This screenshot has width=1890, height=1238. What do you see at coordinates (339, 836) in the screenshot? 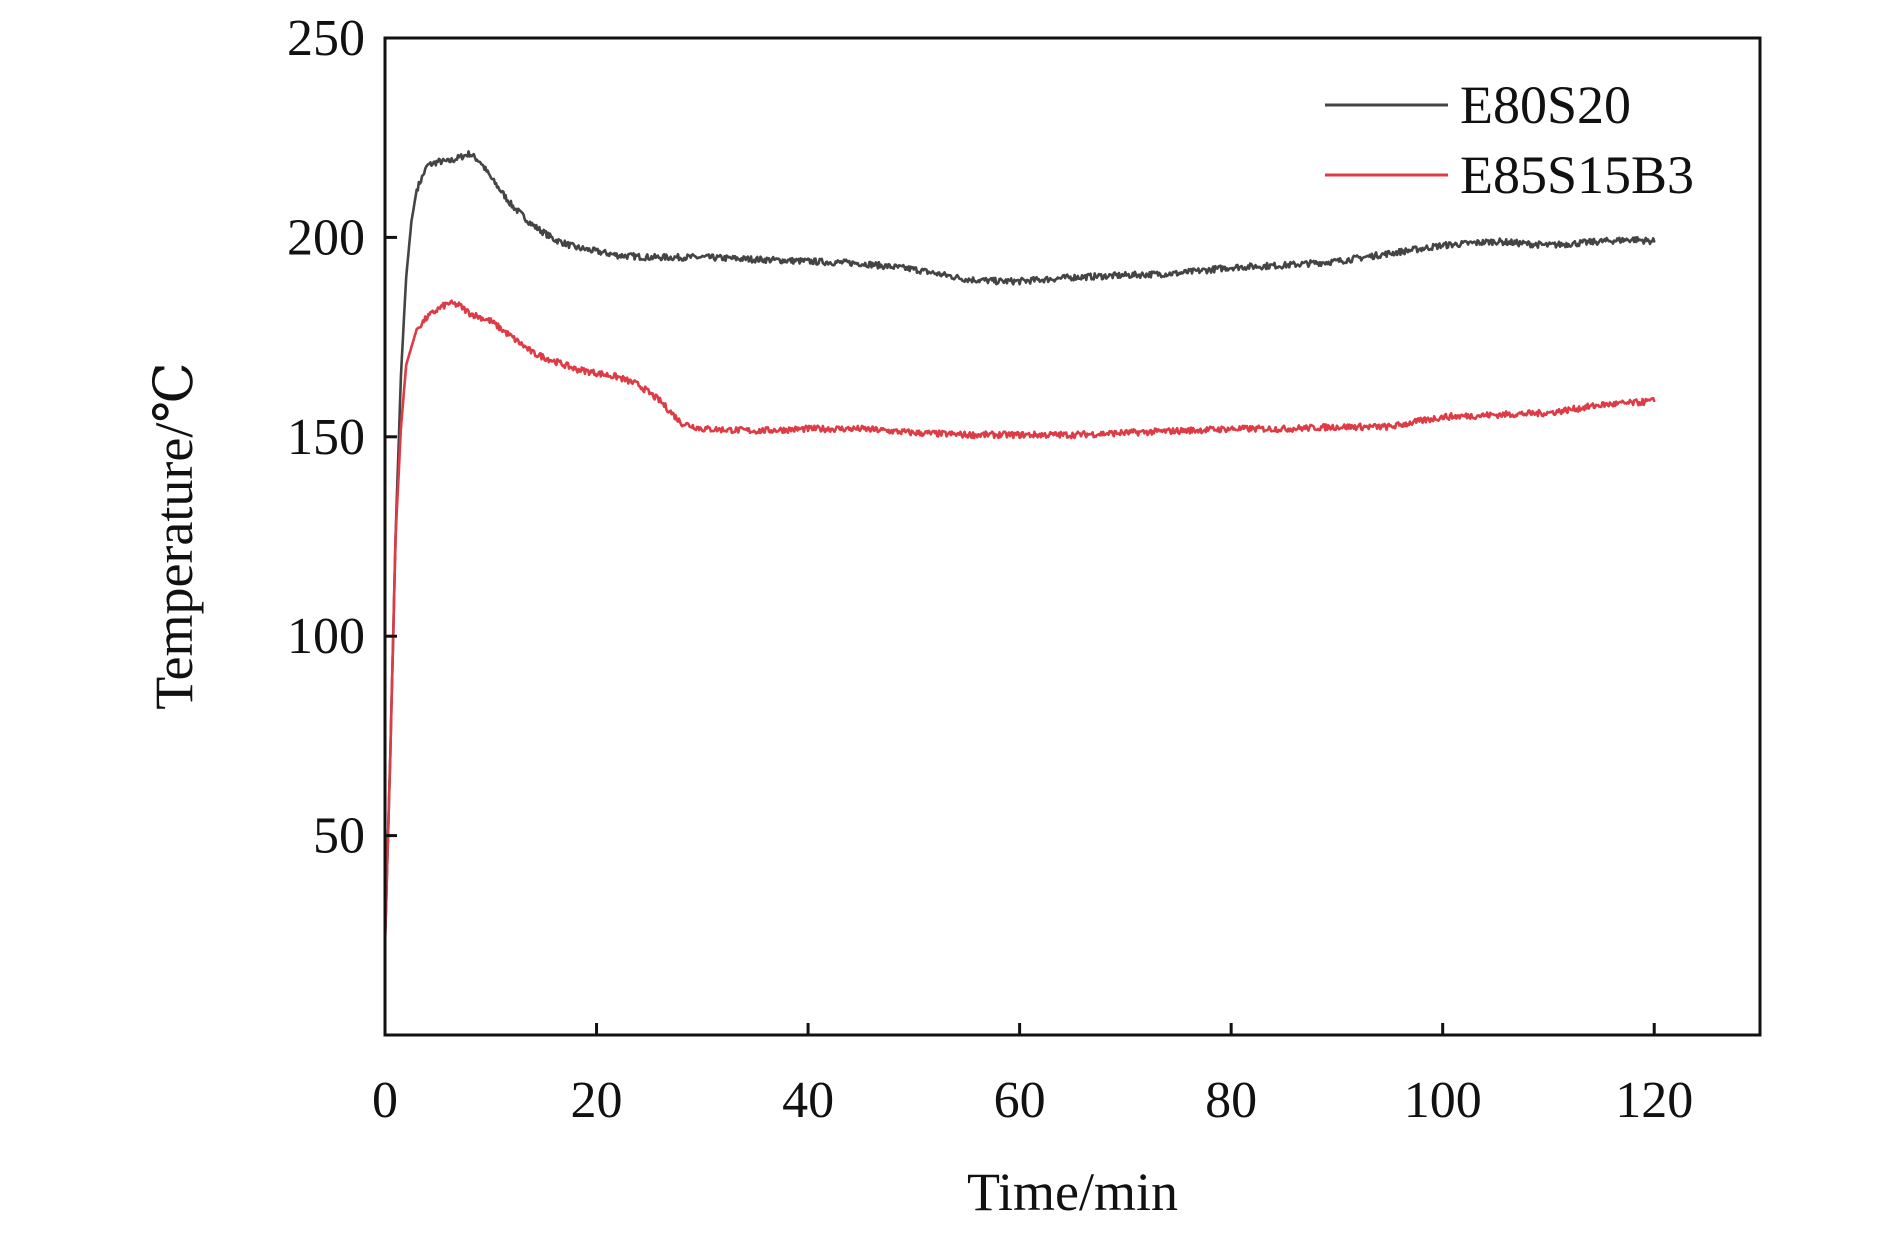
I see `y-tick-label: 50` at bounding box center [339, 836].